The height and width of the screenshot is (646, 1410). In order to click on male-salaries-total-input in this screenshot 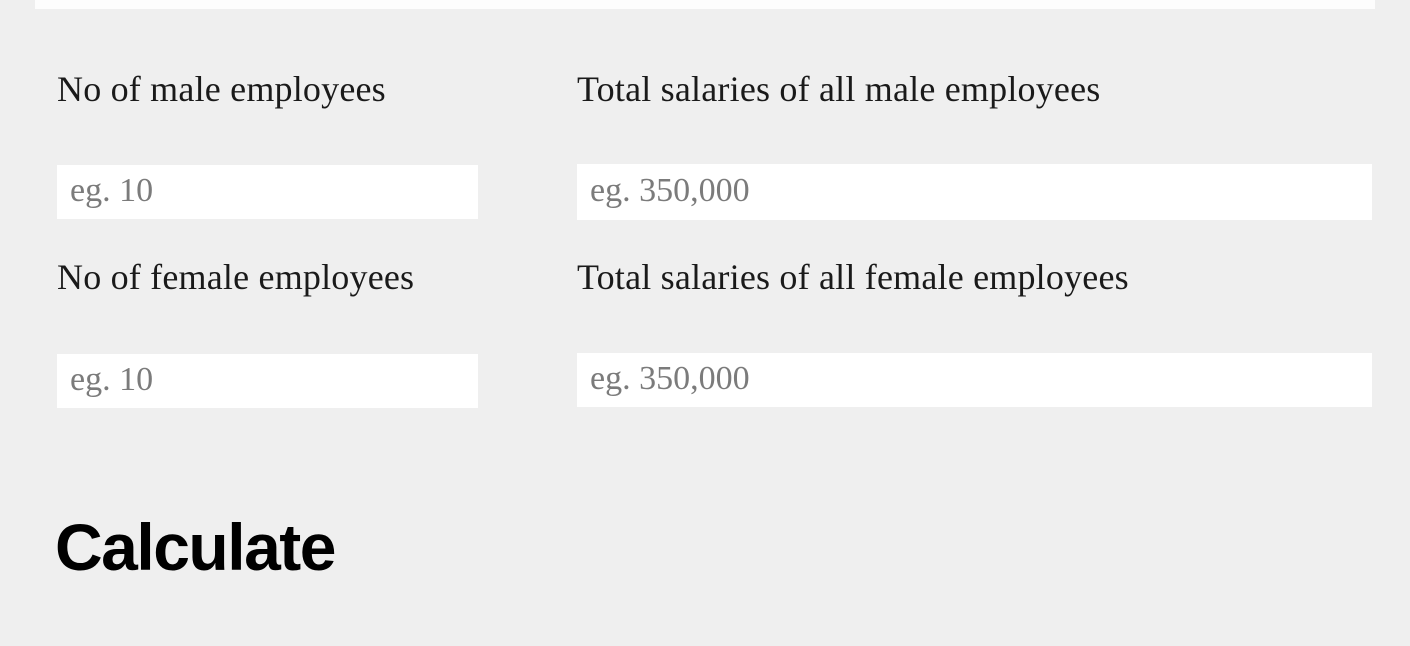, I will do `click(974, 192)`.